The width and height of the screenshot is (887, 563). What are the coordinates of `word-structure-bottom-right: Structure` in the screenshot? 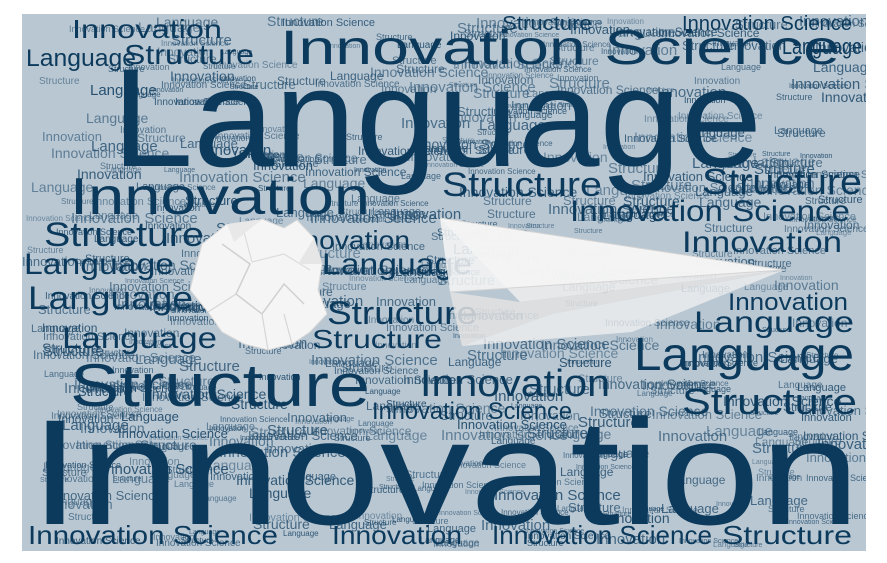 It's located at (787, 535).